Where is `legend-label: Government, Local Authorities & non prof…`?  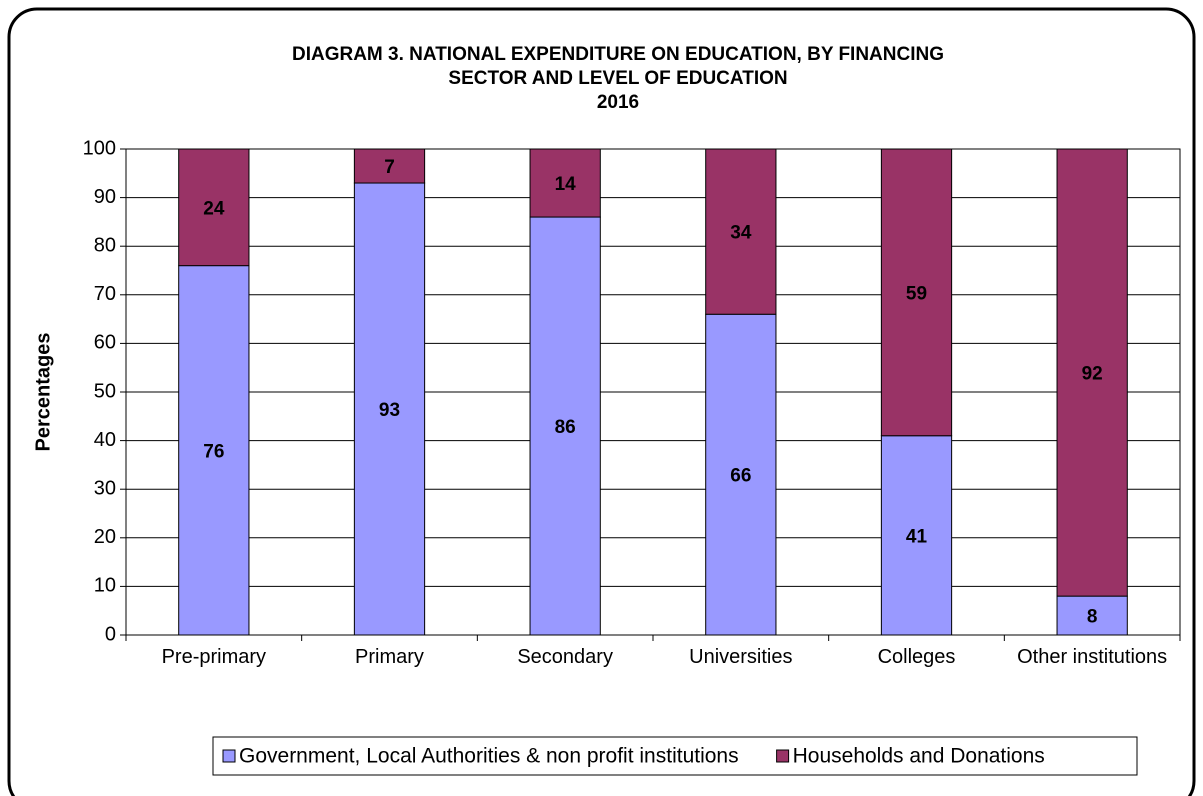 legend-label: Government, Local Authorities & non prof… is located at coordinates (489, 756).